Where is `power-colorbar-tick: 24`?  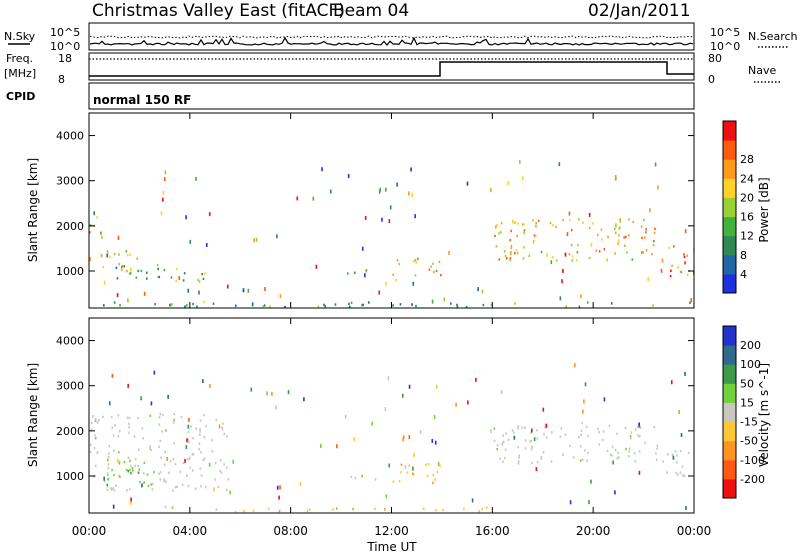 power-colorbar-tick: 24 is located at coordinates (747, 178).